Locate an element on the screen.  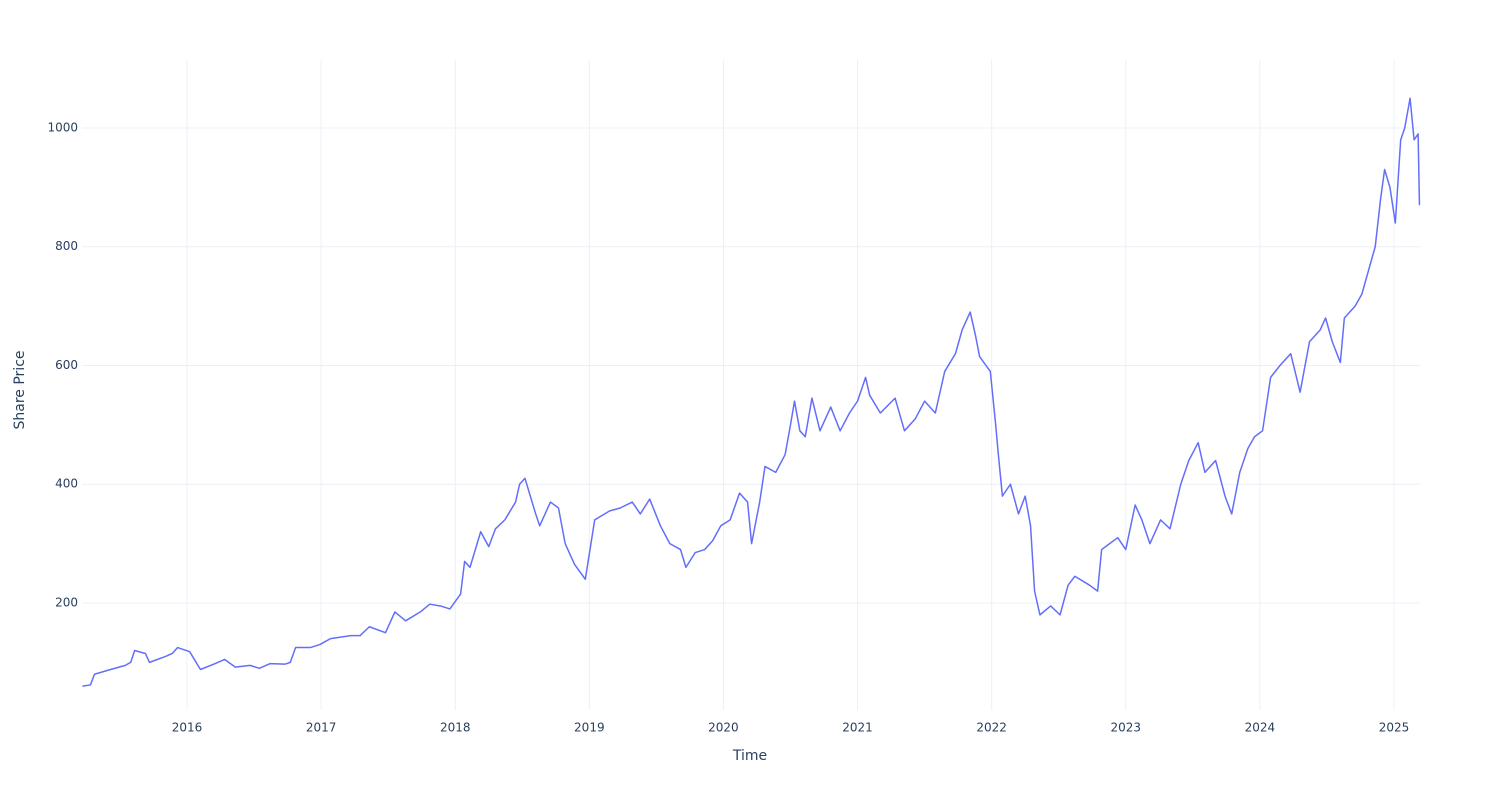
y-tick-label: 800 is located at coordinates (66, 246).